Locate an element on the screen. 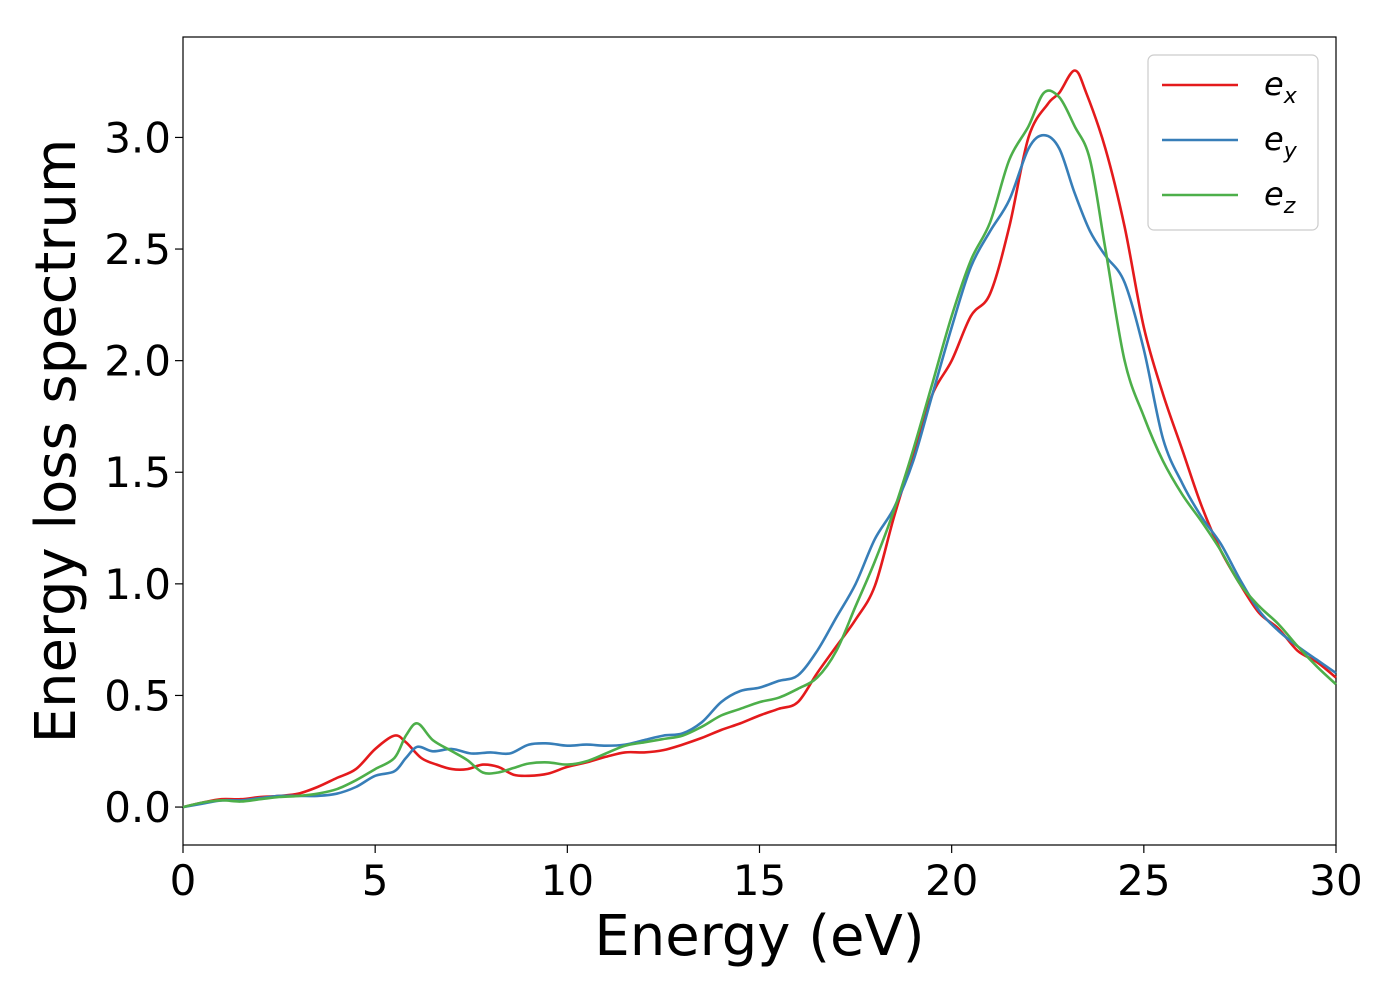 Image resolution: width=1400 pixels, height=1000 pixels. legend-label-ey: ey is located at coordinates (1281, 142).